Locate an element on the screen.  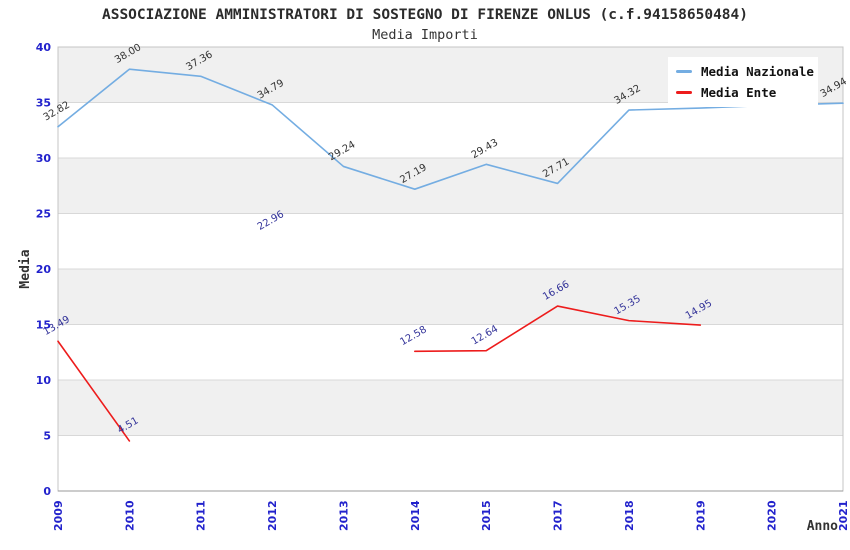
x-tick-label: 2021 is located at coordinates (843, 515).